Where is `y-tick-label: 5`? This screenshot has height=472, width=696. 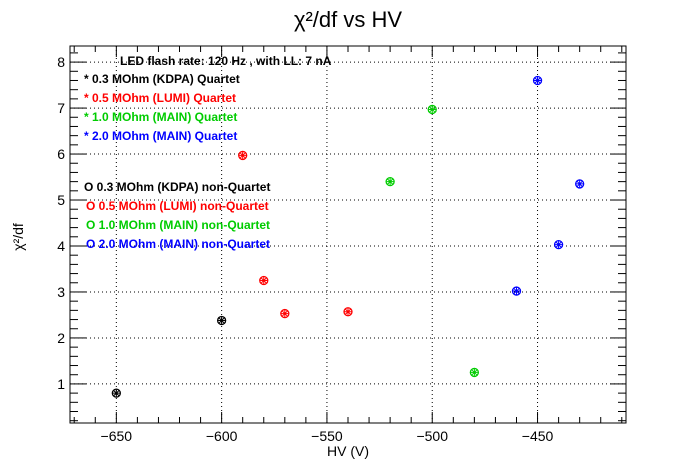
y-tick-label: 5 is located at coordinates (61, 200).